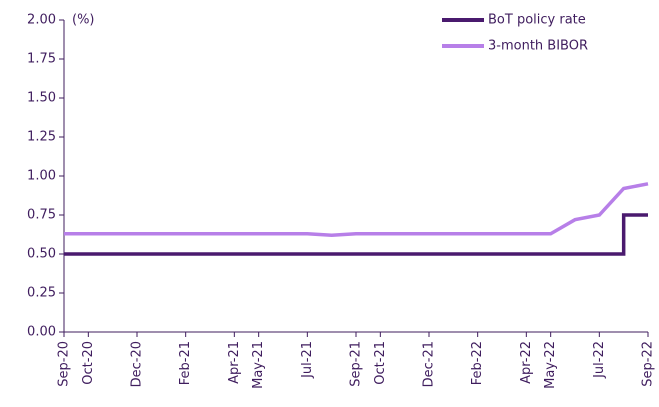 This screenshot has width=659, height=407. Describe the element at coordinates (41, 332) in the screenshot. I see `y-tick-label: 0.00` at that location.